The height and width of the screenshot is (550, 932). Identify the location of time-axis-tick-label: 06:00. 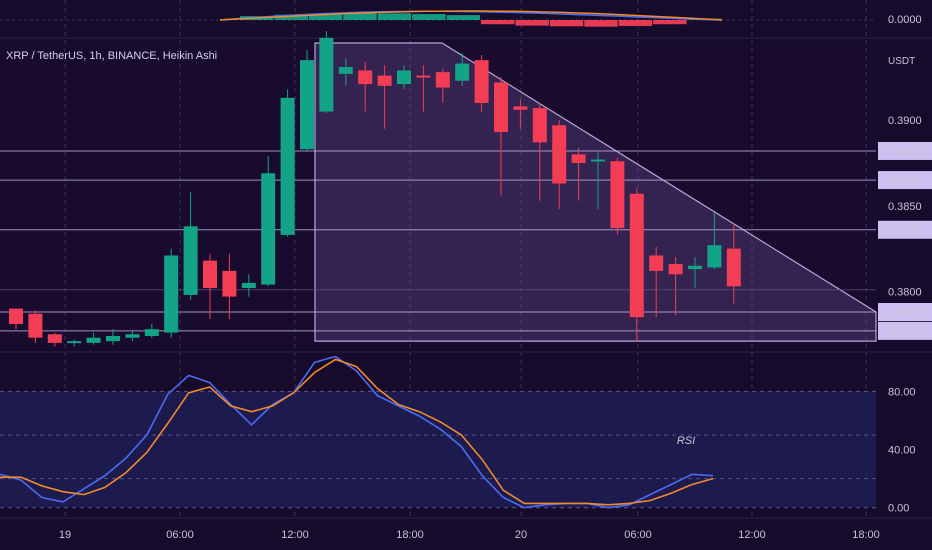
(180, 535).